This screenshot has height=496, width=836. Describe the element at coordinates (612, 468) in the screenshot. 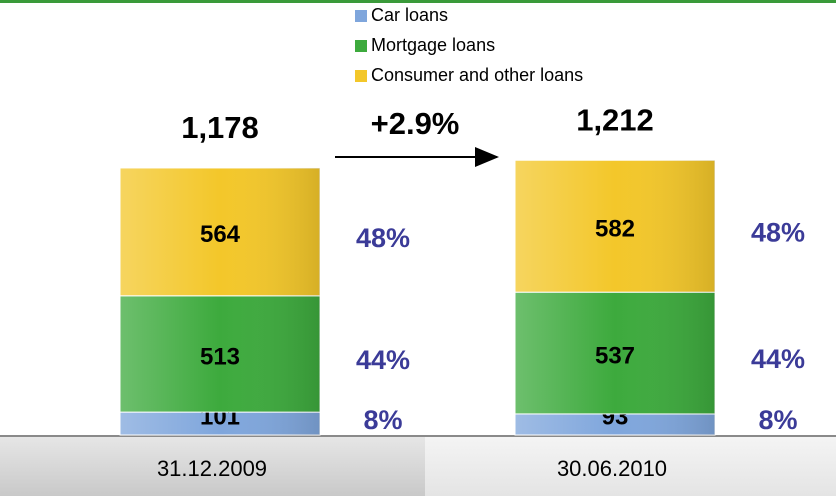

I see `category-label: 30.06.2010` at that location.